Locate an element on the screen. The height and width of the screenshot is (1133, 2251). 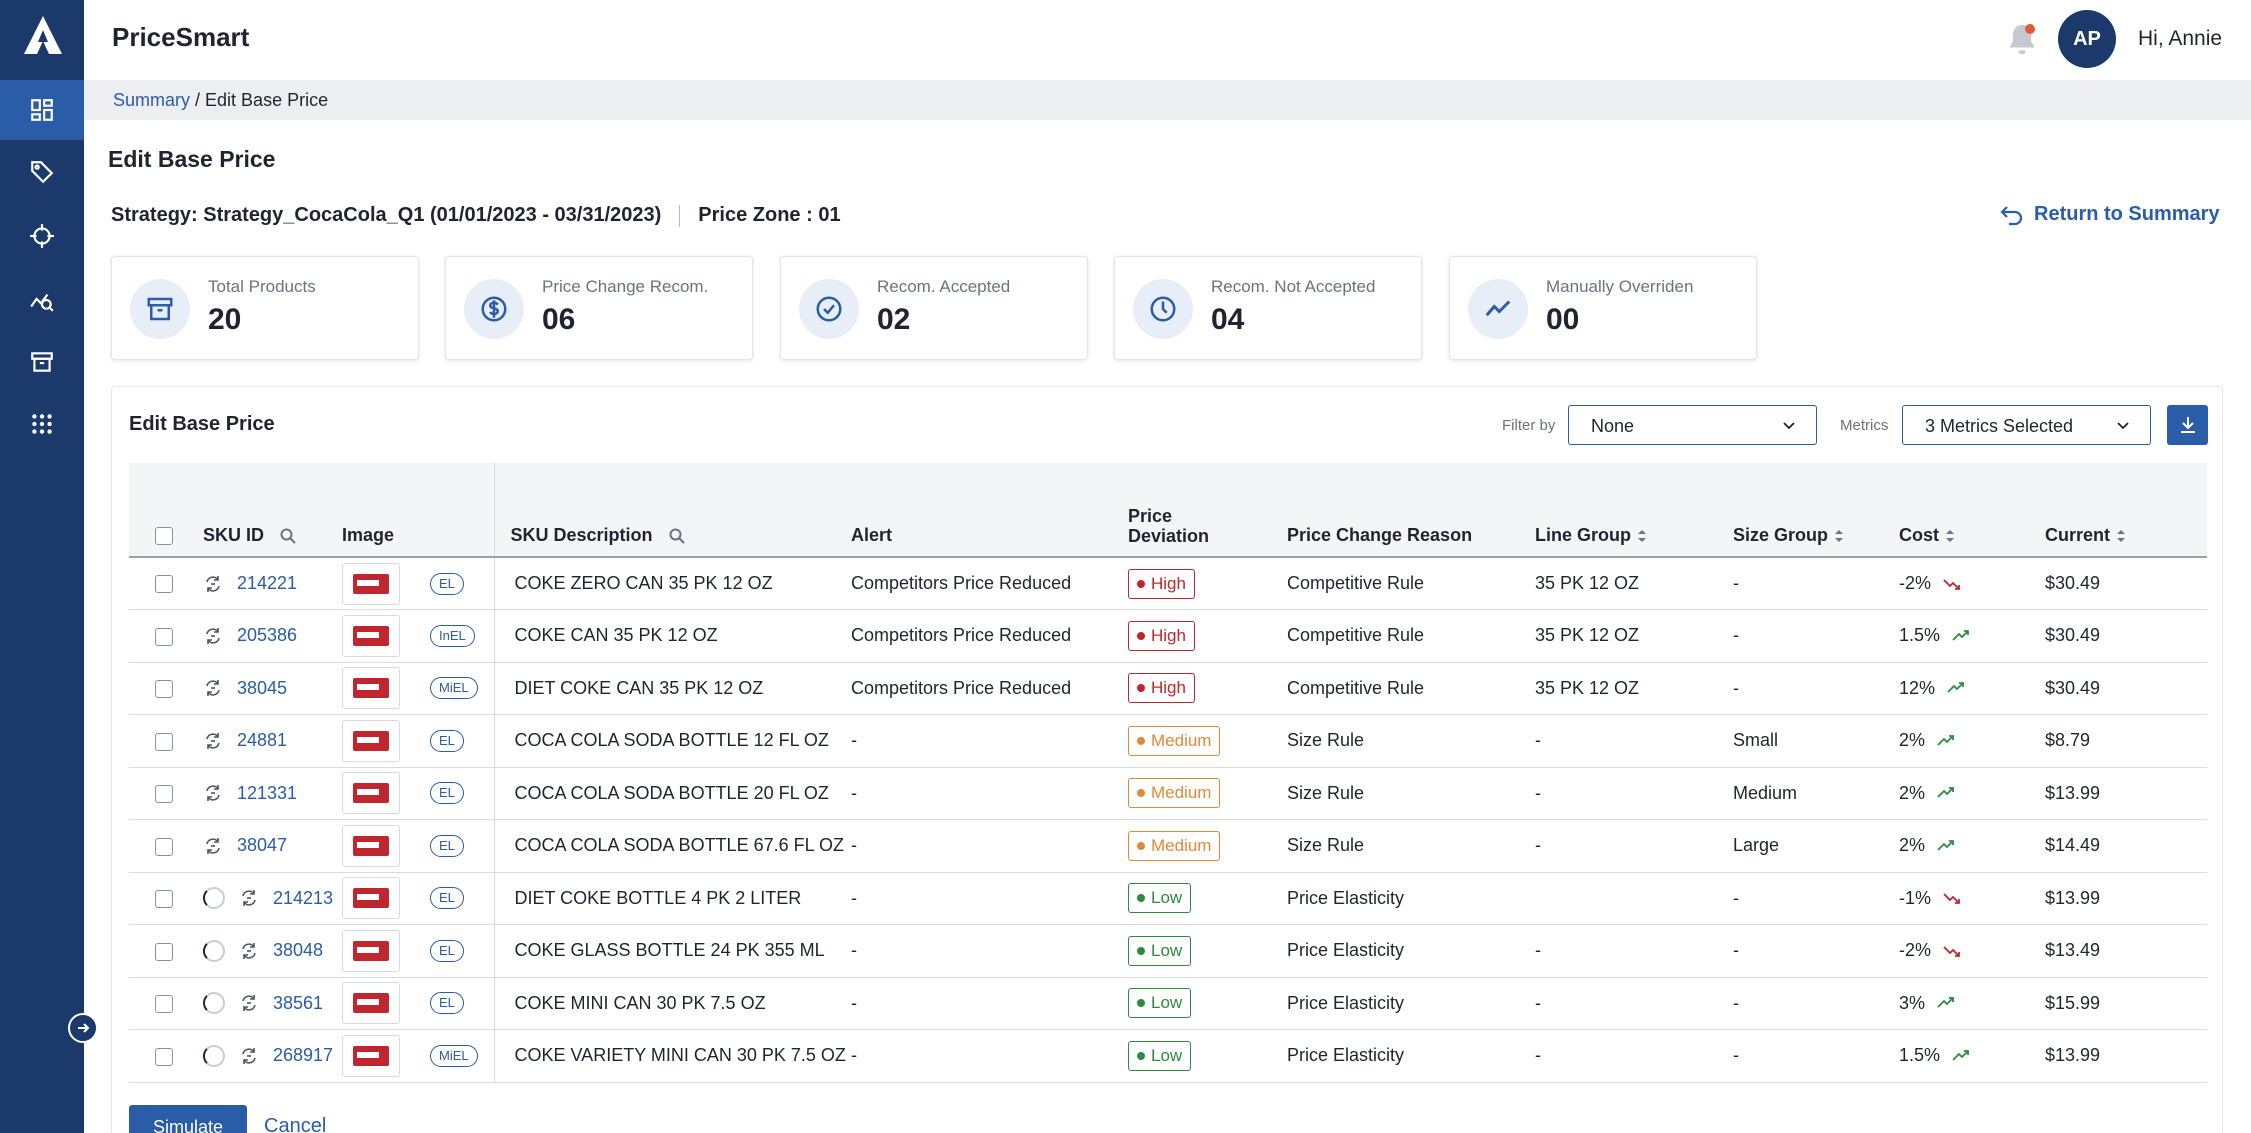
brand-logo-icon is located at coordinates (43, 35).